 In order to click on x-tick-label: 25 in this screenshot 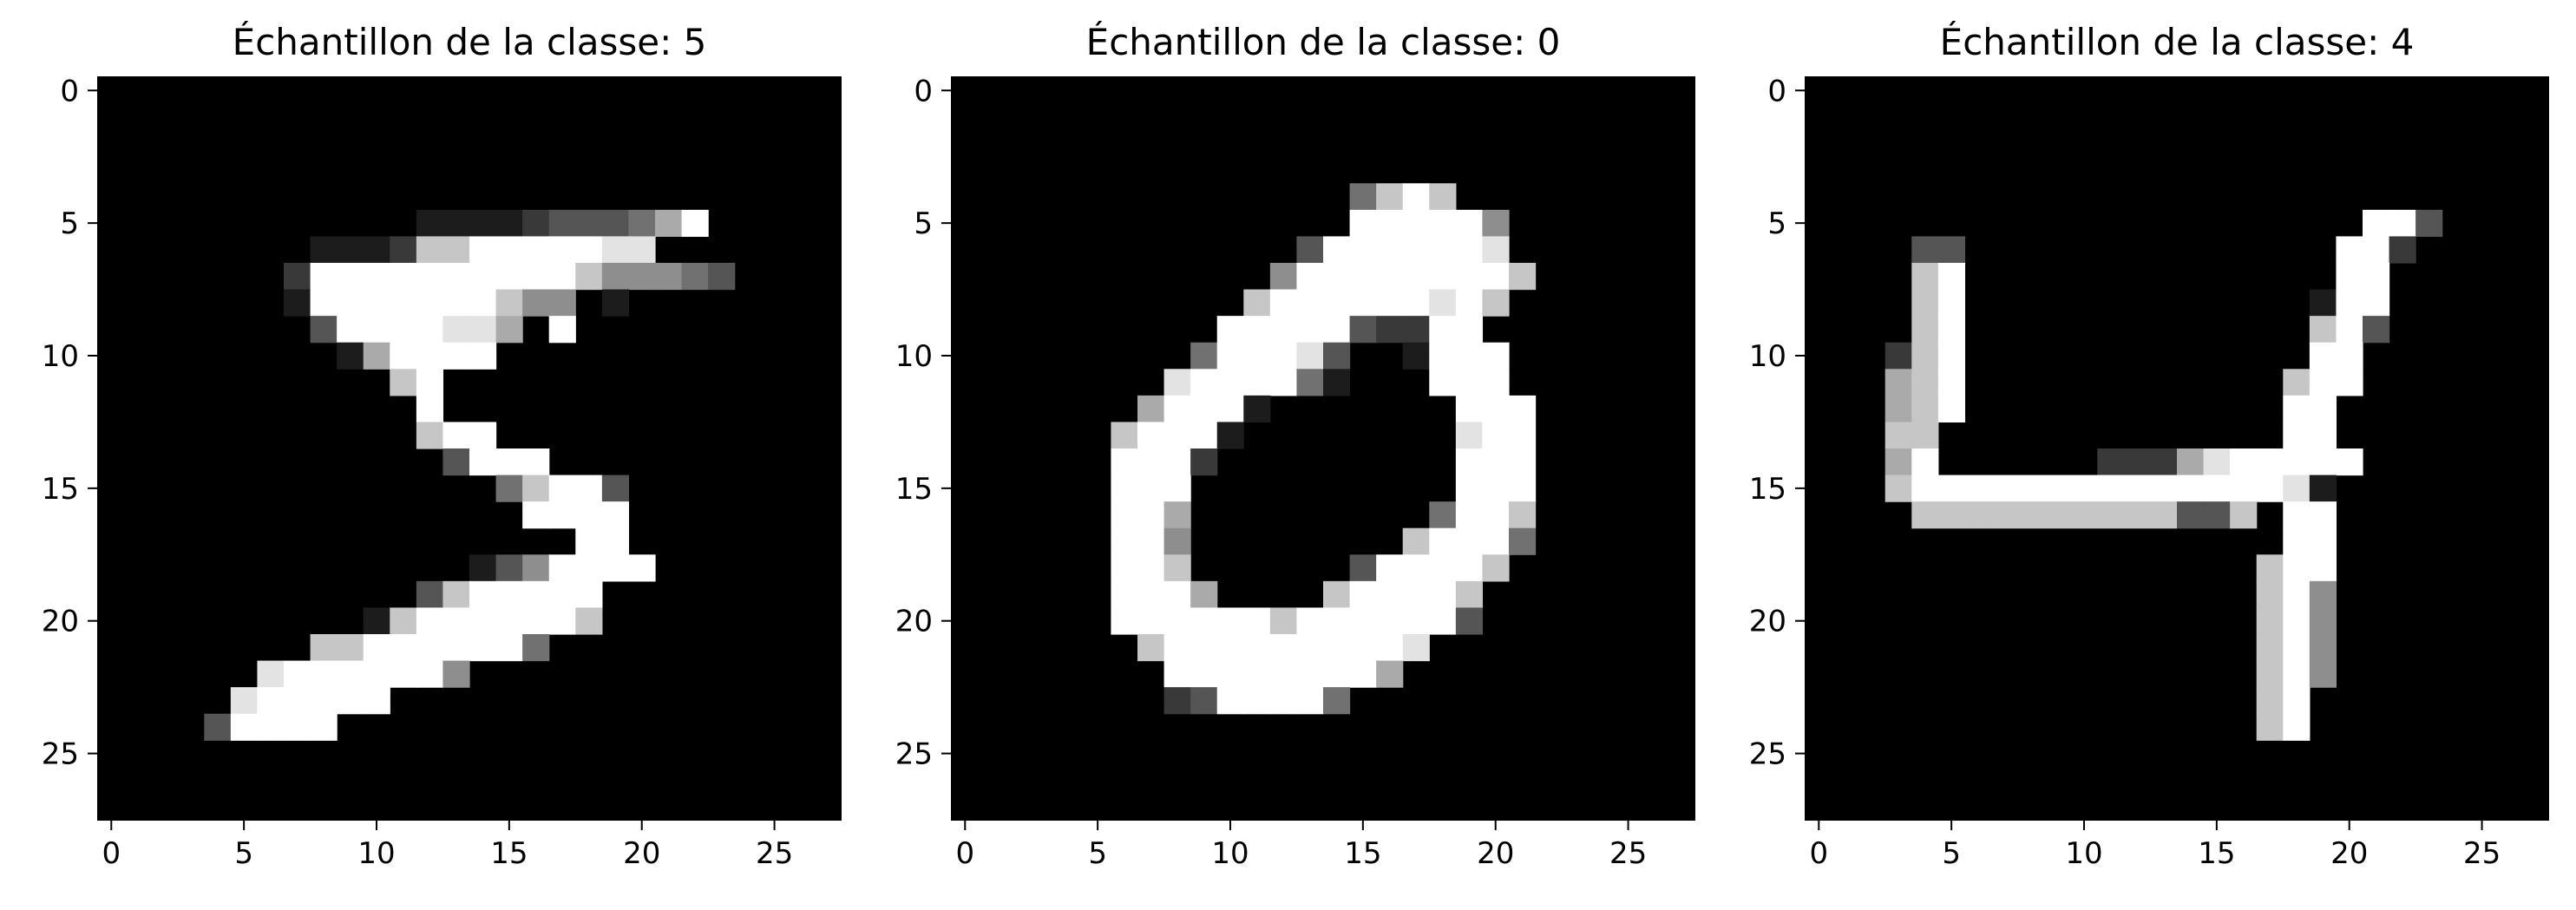, I will do `click(774, 853)`.